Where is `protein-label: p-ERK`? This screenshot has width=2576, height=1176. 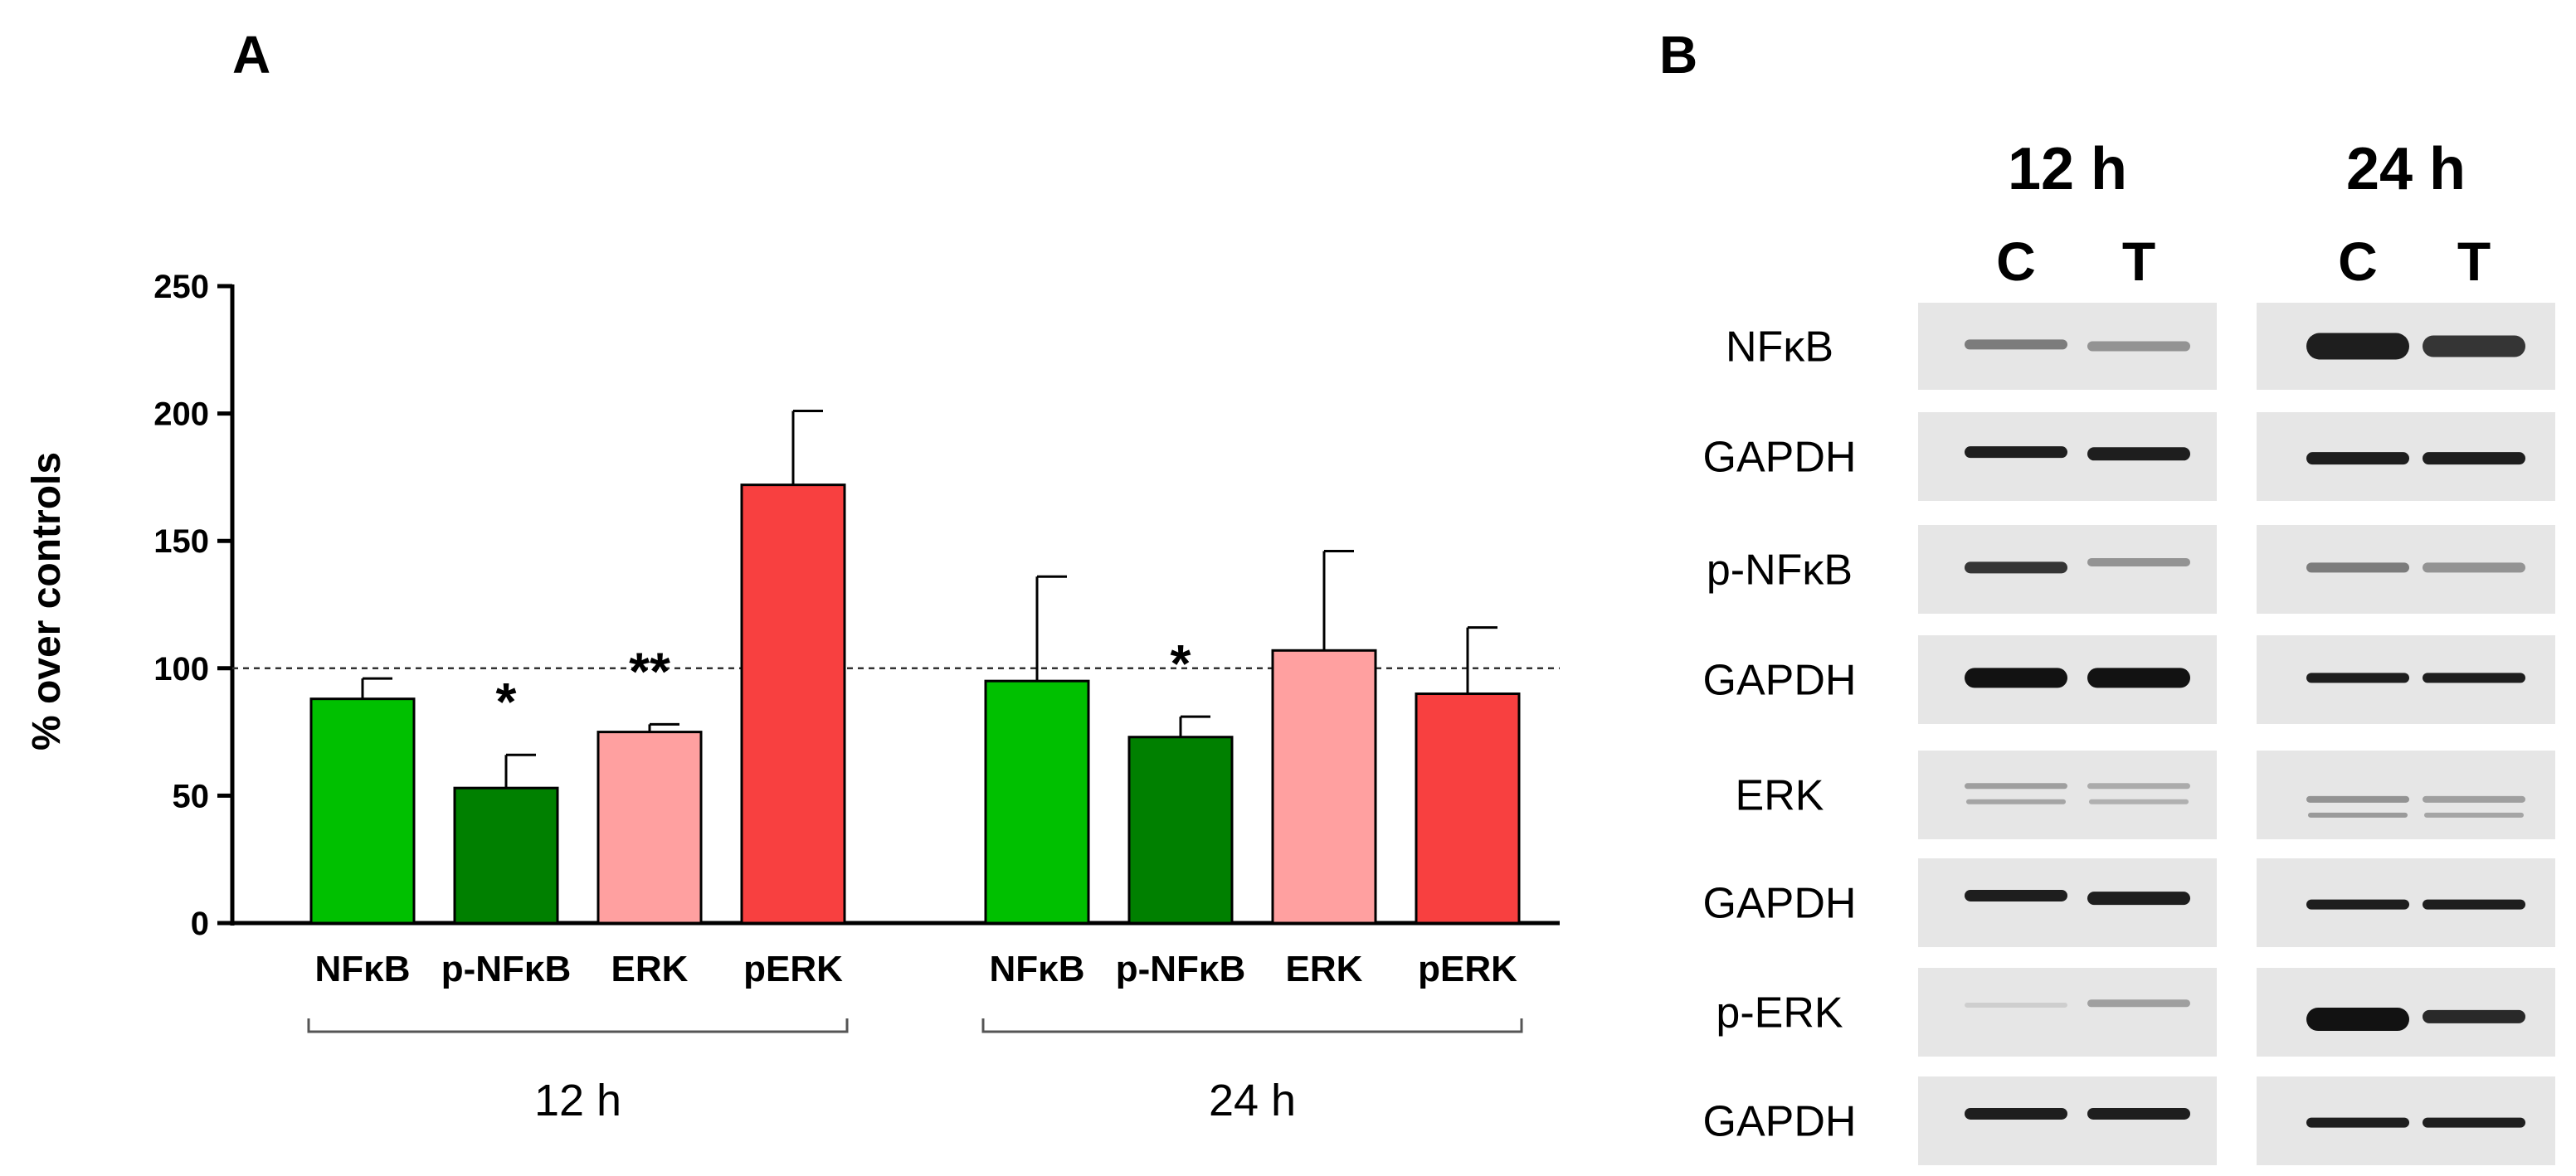
protein-label: p-ERK is located at coordinates (1779, 1014).